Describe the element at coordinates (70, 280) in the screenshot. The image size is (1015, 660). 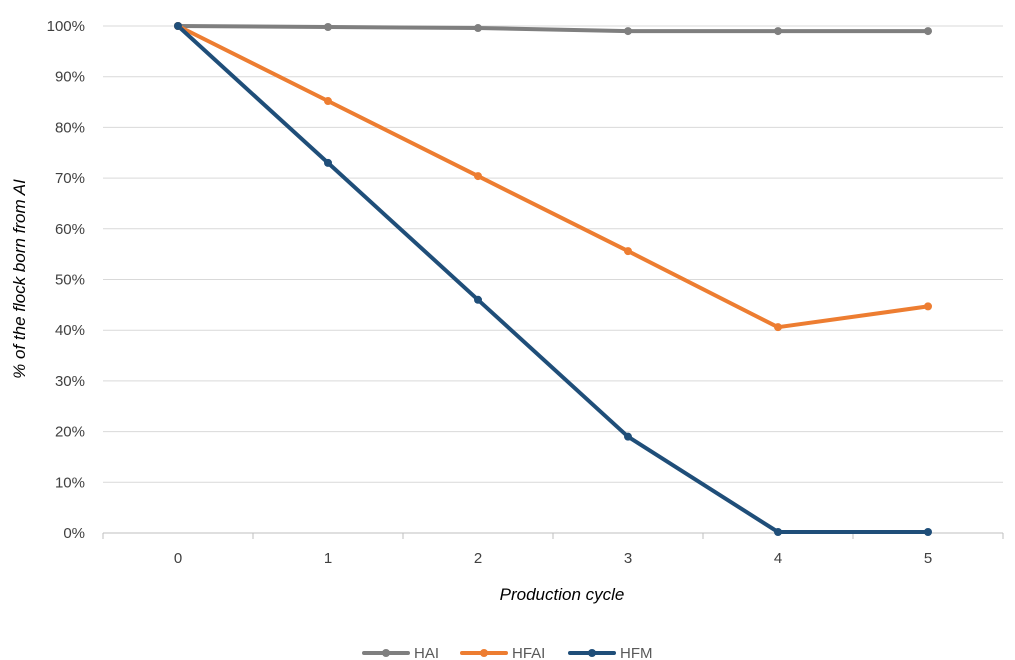
I see `y-tick-label: 50%` at that location.